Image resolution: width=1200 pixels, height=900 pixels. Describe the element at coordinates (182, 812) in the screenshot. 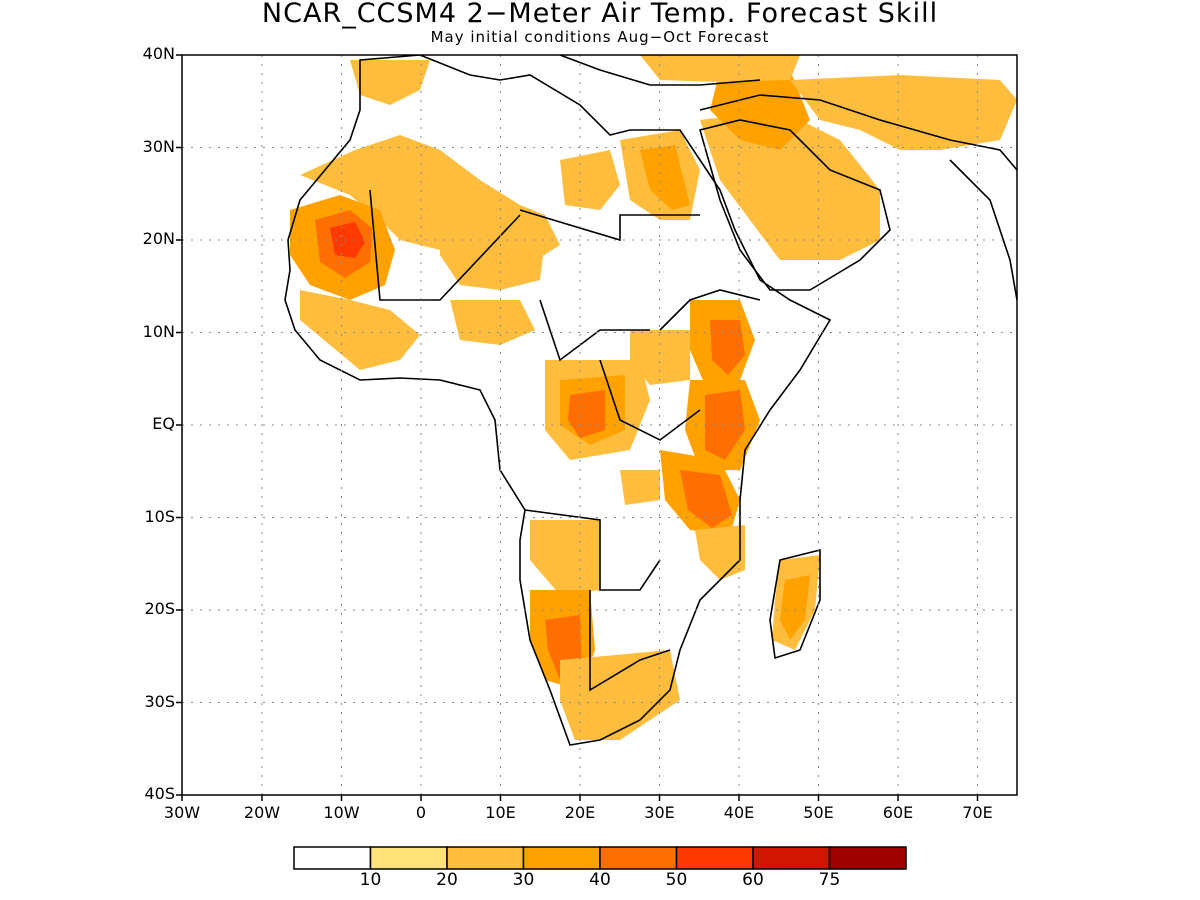

I see `lon-label-30w: 30W` at that location.